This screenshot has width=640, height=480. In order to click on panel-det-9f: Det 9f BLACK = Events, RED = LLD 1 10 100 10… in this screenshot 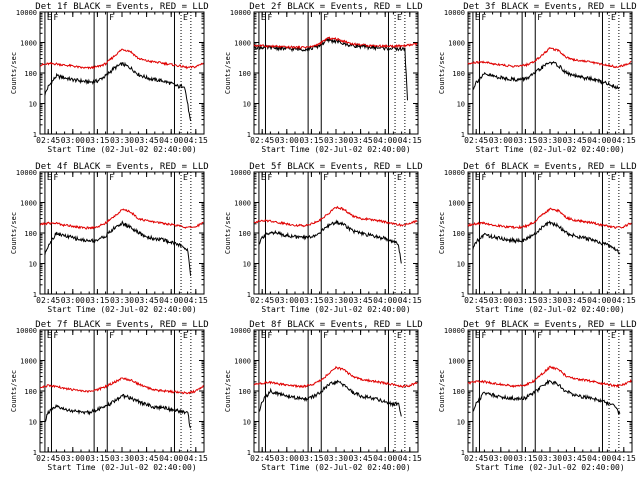, I will do `click(537, 396)`.